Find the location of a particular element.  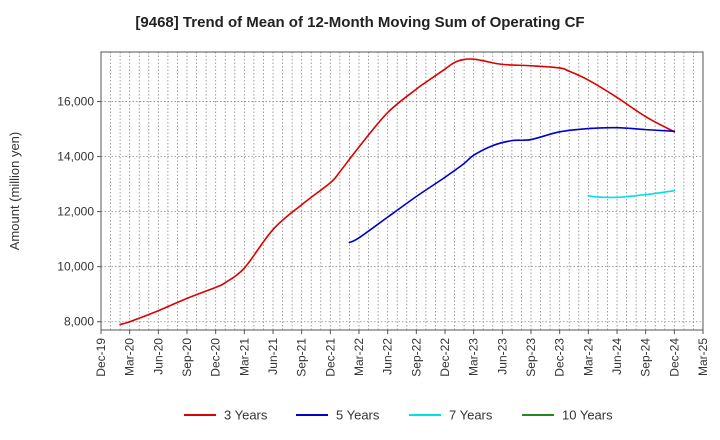

y-tick-label: 10,000 is located at coordinates (75, 267).